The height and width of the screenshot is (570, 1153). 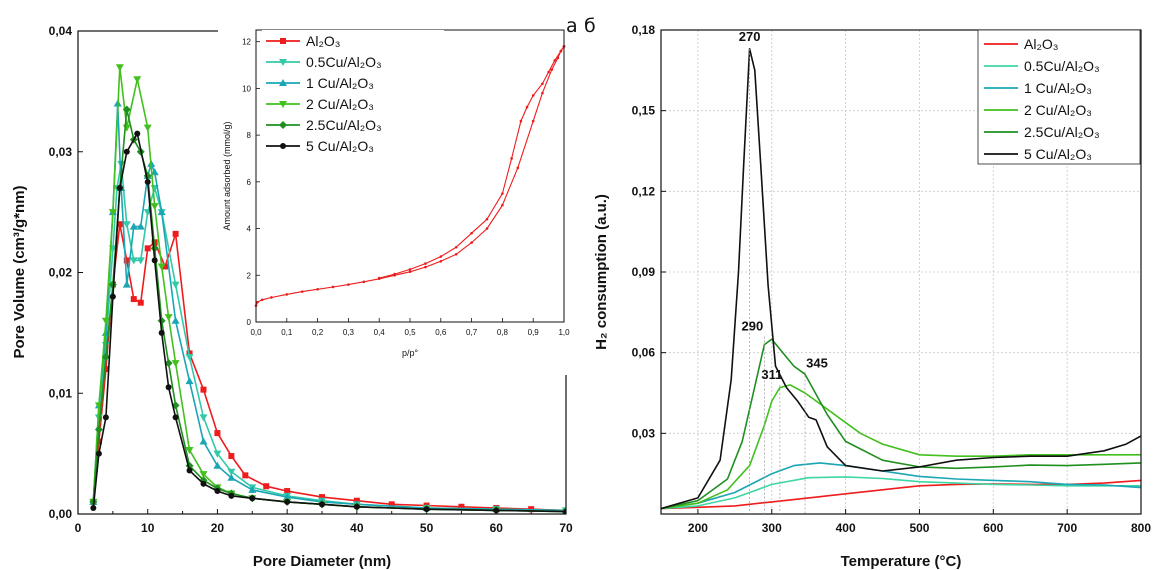 I want to click on inset-x-tick-label: 0,0, so click(x=256, y=332).